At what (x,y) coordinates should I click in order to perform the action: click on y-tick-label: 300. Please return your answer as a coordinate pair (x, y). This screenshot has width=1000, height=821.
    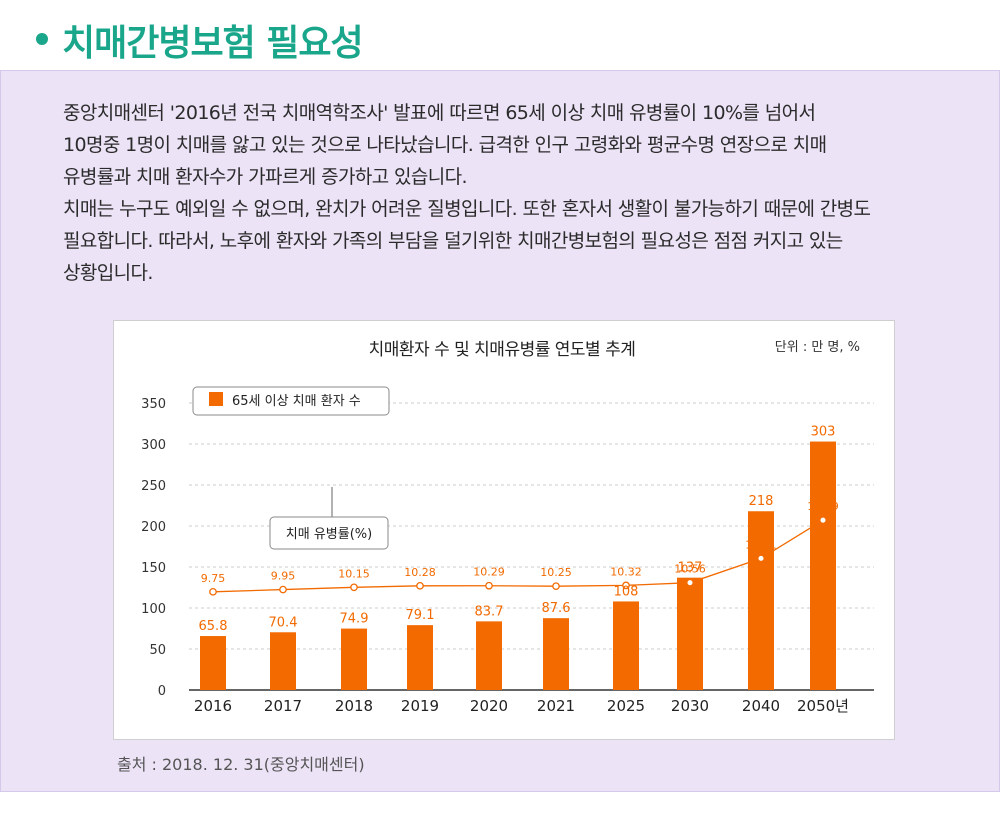
    Looking at the image, I should click on (153, 445).